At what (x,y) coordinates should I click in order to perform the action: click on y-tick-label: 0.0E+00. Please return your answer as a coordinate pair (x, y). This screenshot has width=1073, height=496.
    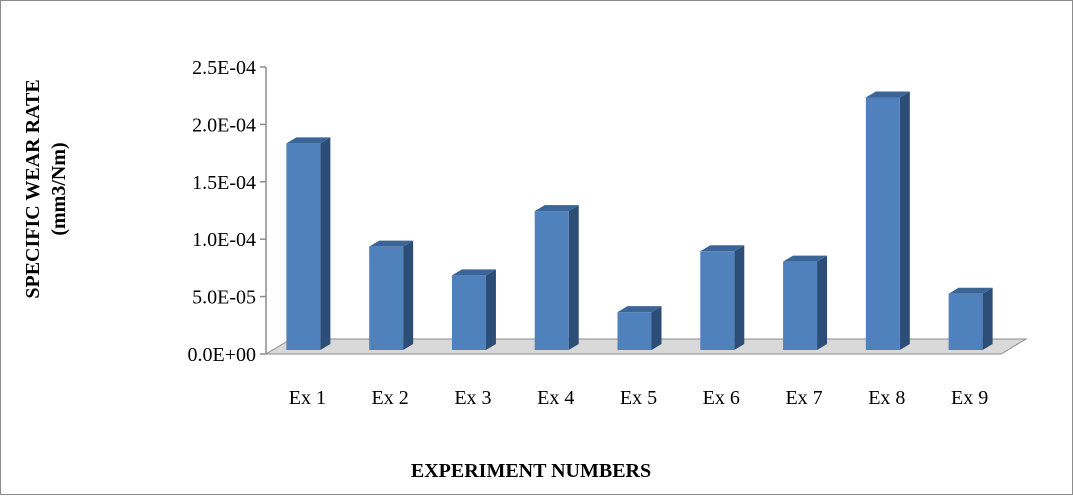
    Looking at the image, I should click on (222, 355).